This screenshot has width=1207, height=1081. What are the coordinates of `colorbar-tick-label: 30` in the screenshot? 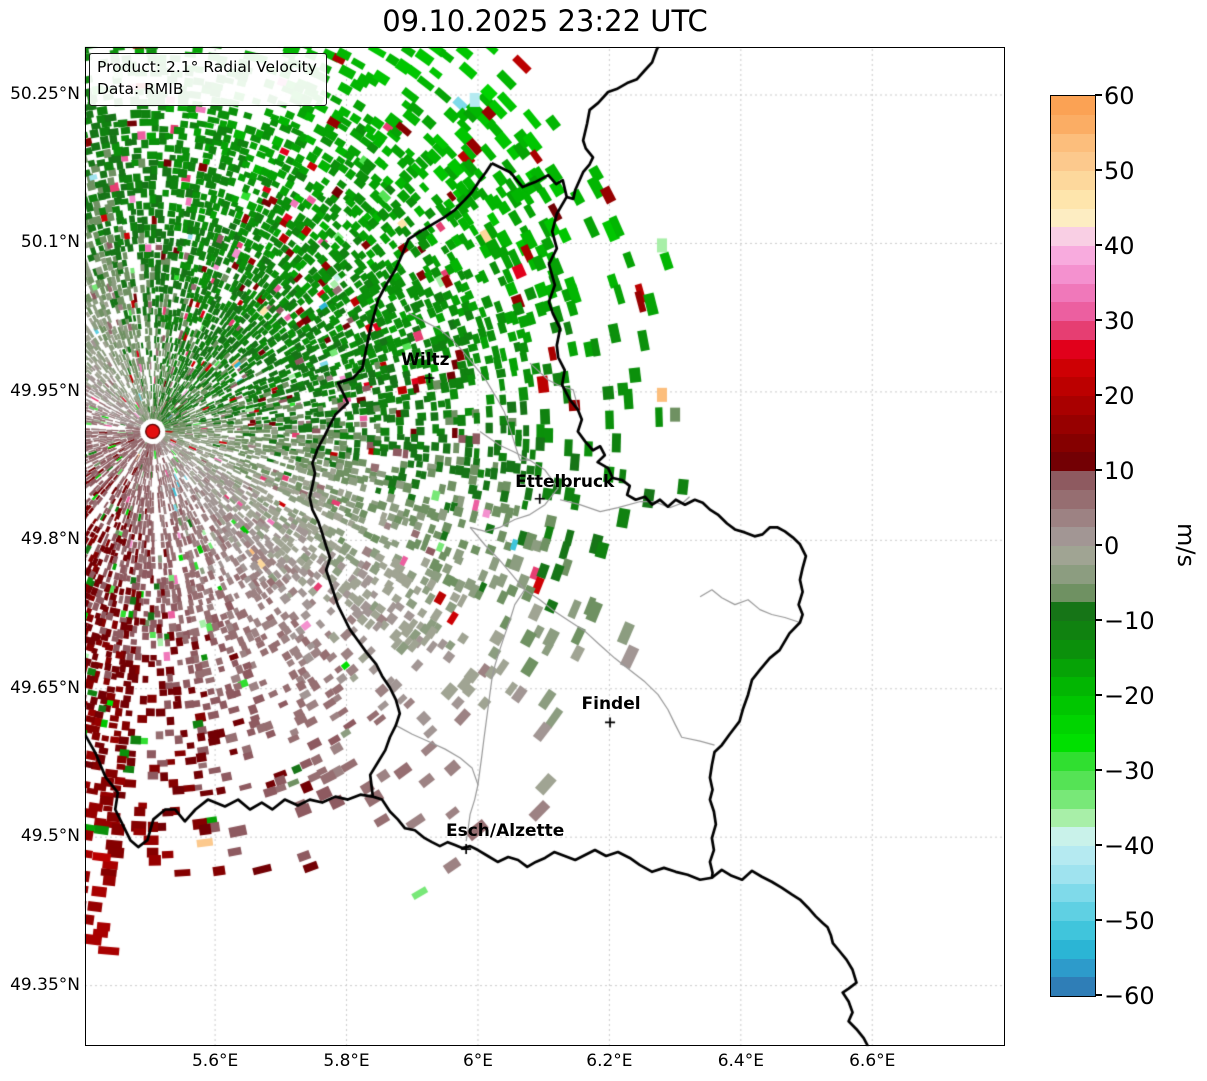 It's located at (1119, 321).